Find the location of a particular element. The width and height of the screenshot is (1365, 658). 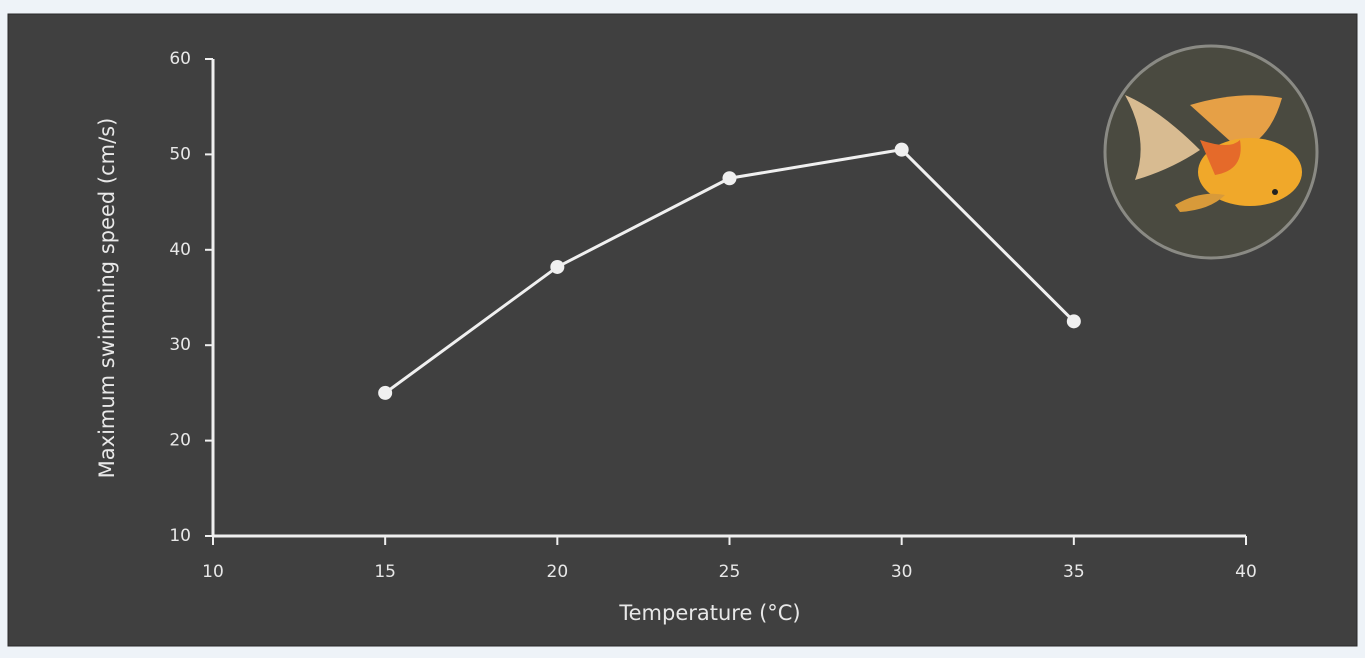

x-tick-label: 25 is located at coordinates (730, 572).